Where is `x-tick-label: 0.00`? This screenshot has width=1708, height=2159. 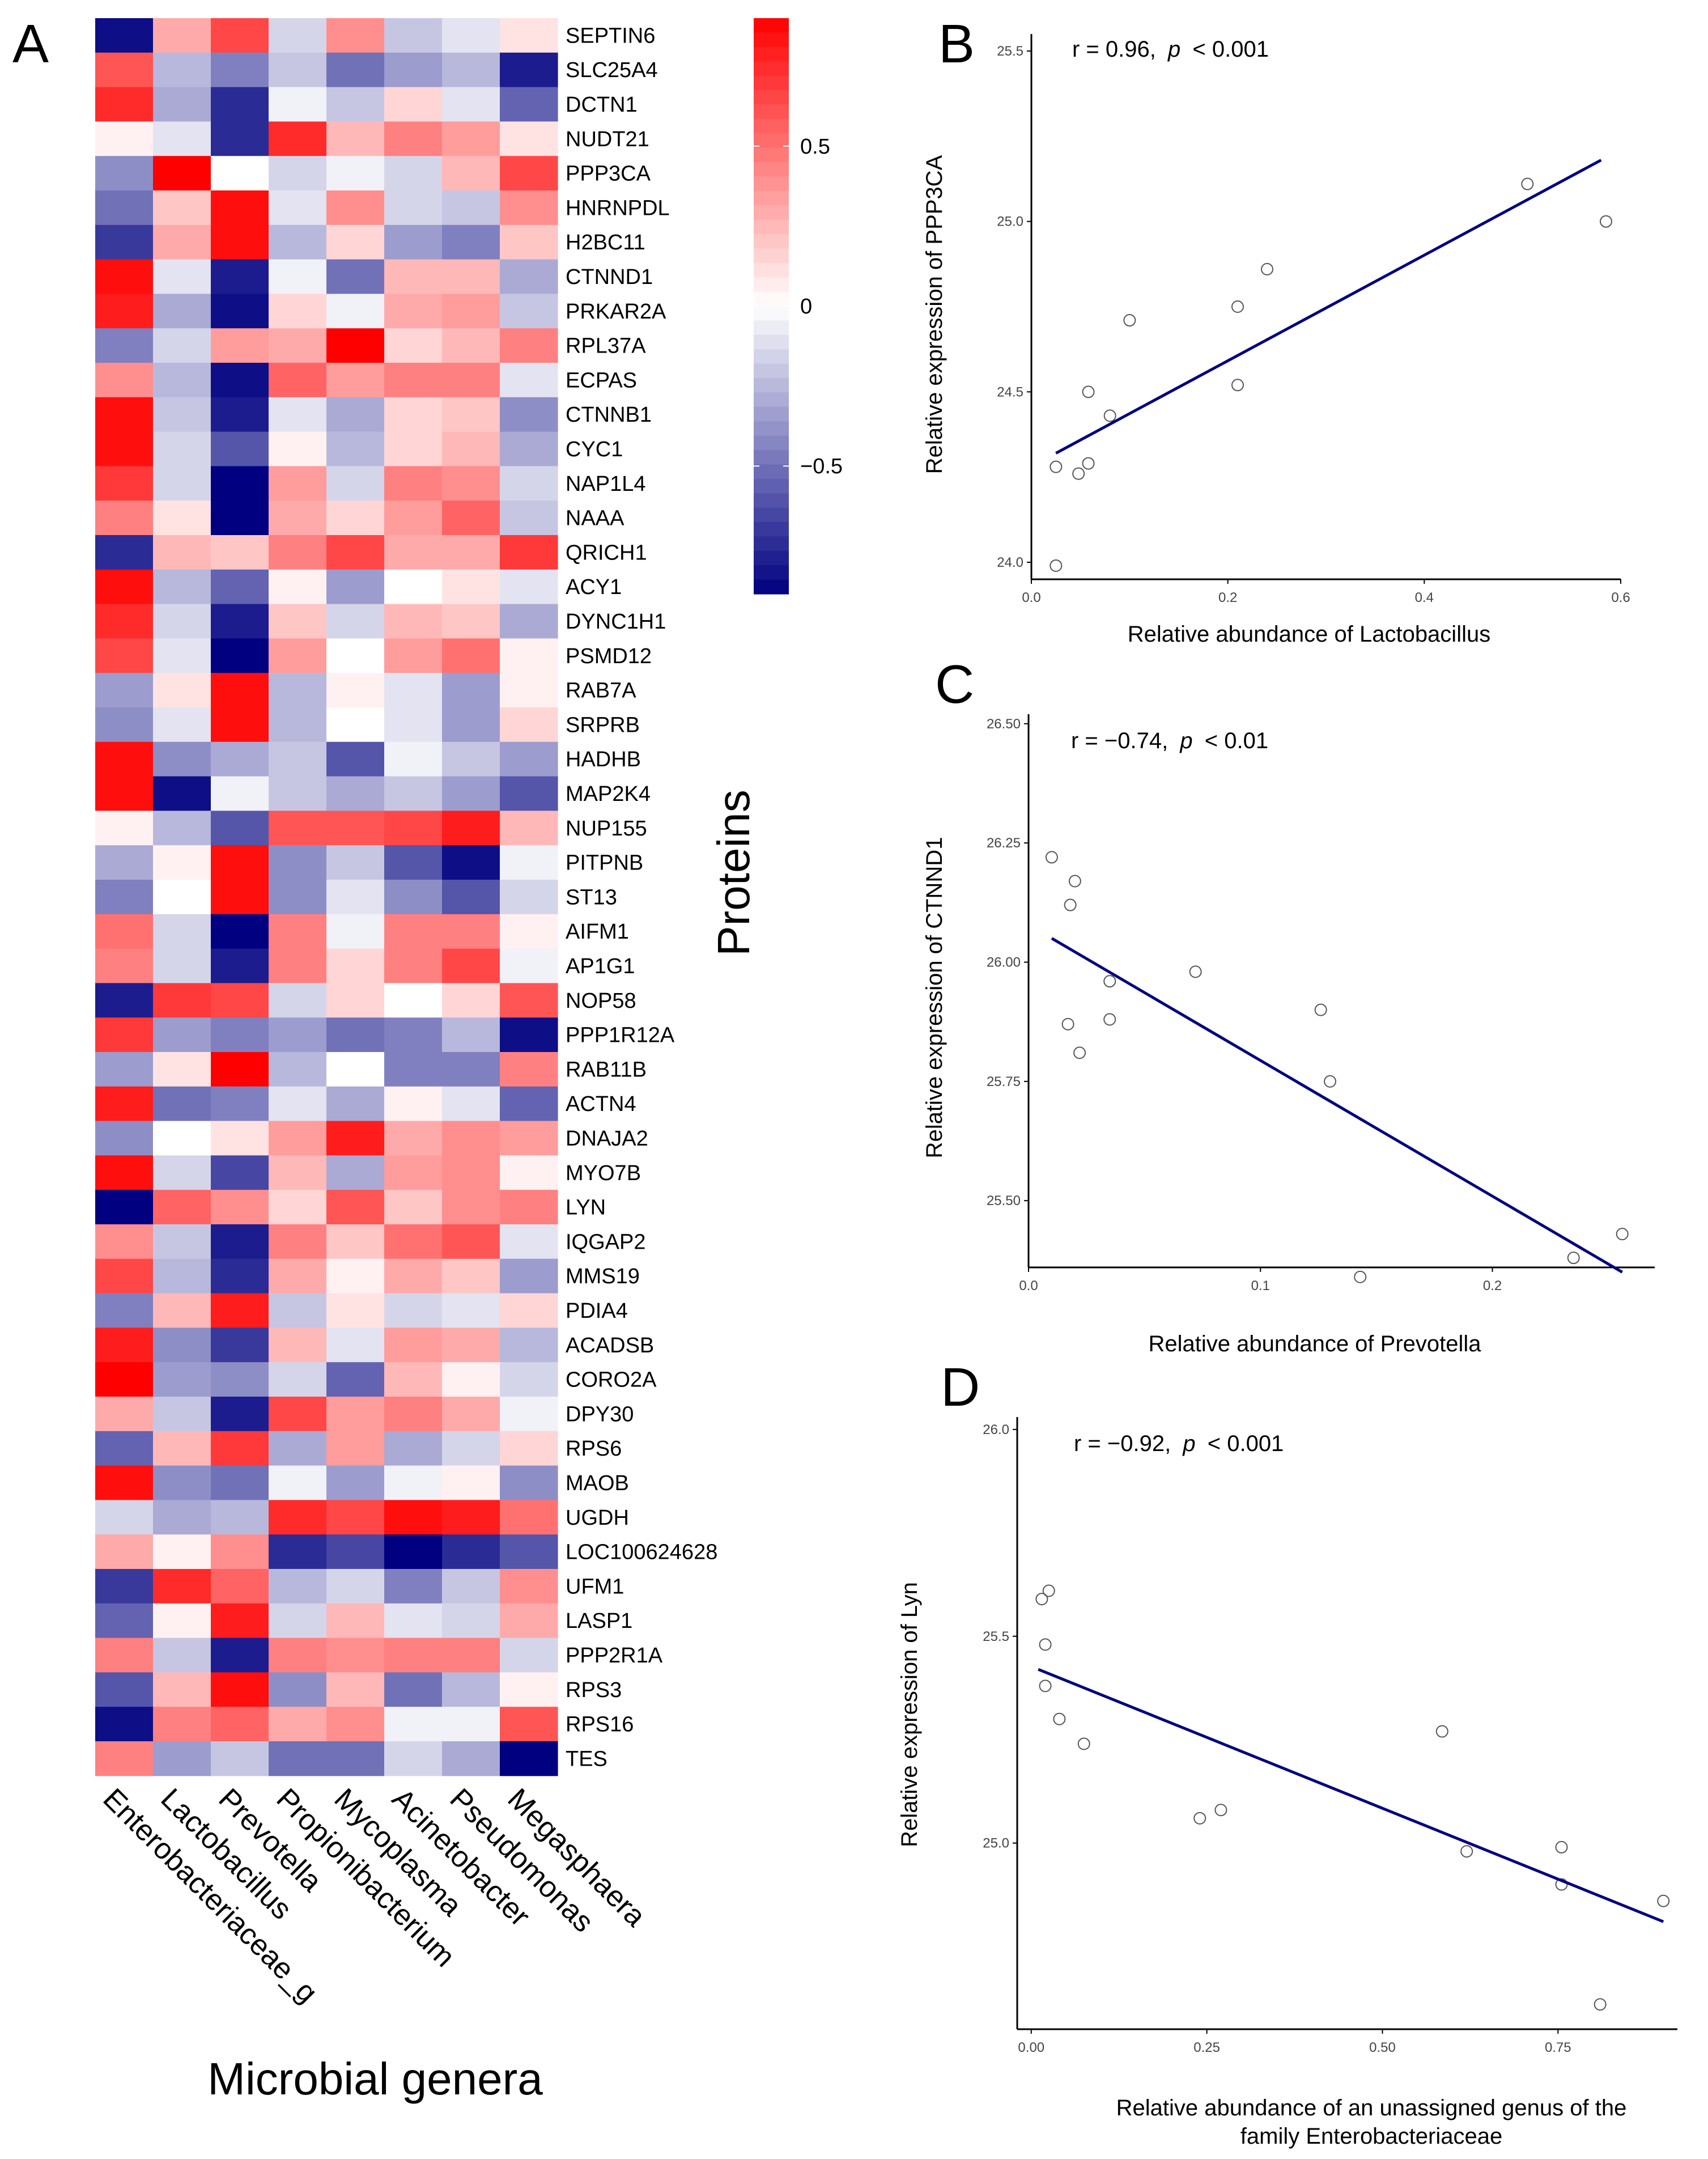 x-tick-label: 0.00 is located at coordinates (1031, 2048).